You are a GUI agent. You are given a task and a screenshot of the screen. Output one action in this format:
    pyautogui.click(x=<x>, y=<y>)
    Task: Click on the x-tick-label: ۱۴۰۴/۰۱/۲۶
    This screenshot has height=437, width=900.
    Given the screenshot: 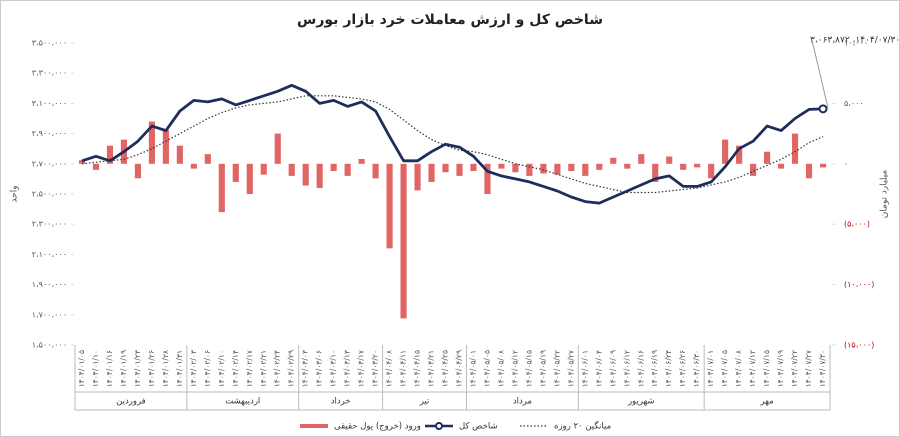 What is the action you would take?
    pyautogui.click(x=151, y=368)
    